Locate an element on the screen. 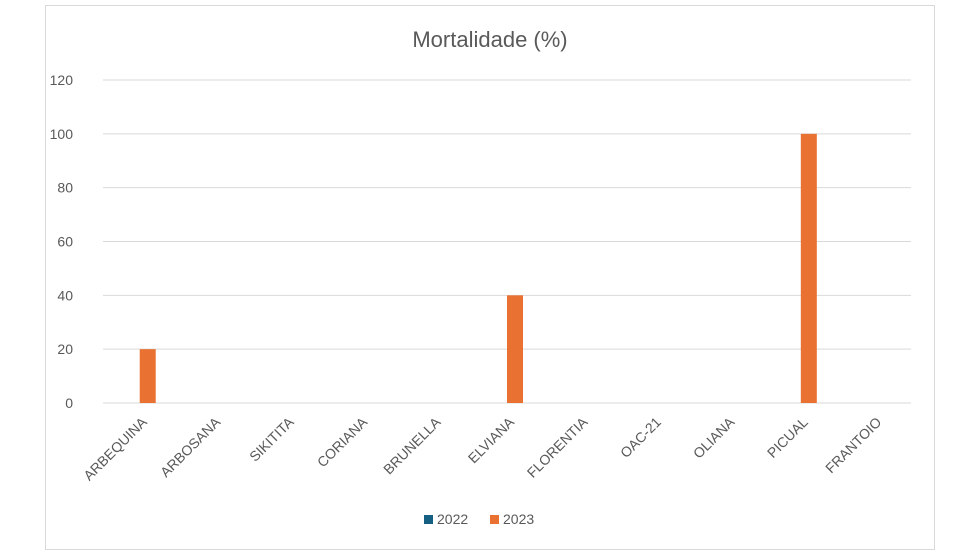 The width and height of the screenshot is (980, 560). y-tick-label: 0 is located at coordinates (69, 403).